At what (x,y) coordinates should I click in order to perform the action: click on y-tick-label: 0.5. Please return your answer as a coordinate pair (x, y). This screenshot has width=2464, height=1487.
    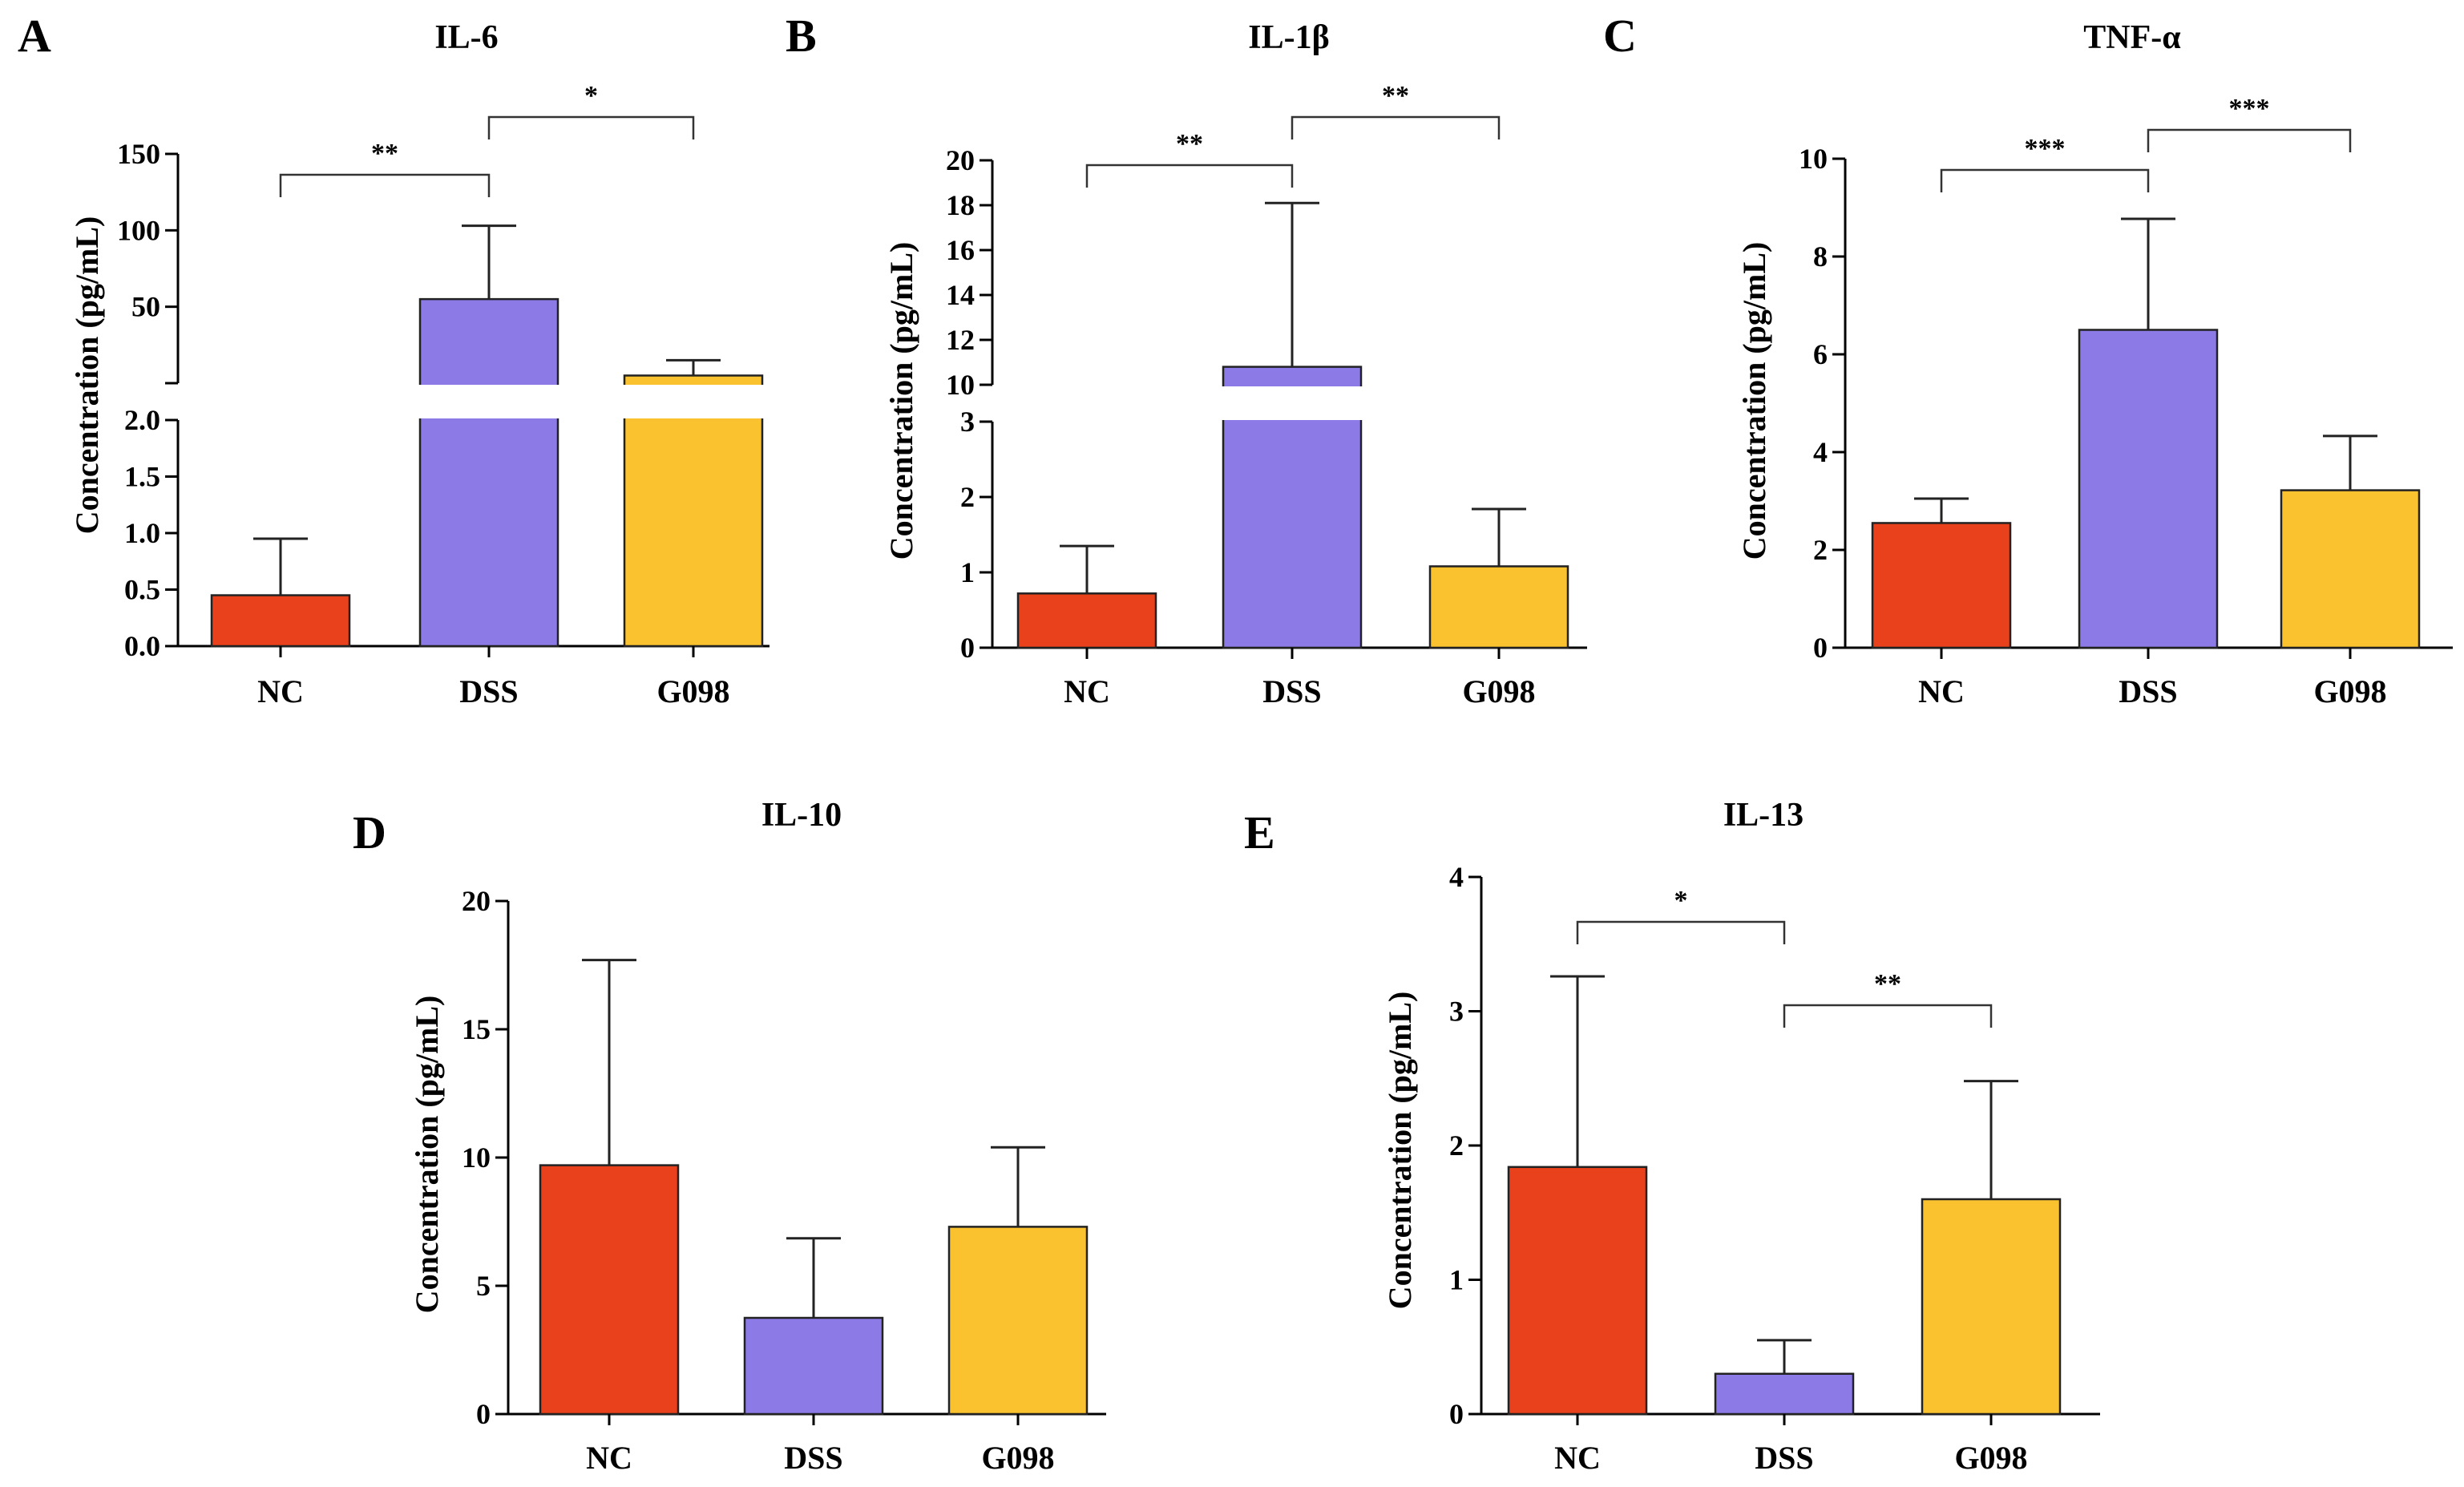
    Looking at the image, I should click on (142, 590).